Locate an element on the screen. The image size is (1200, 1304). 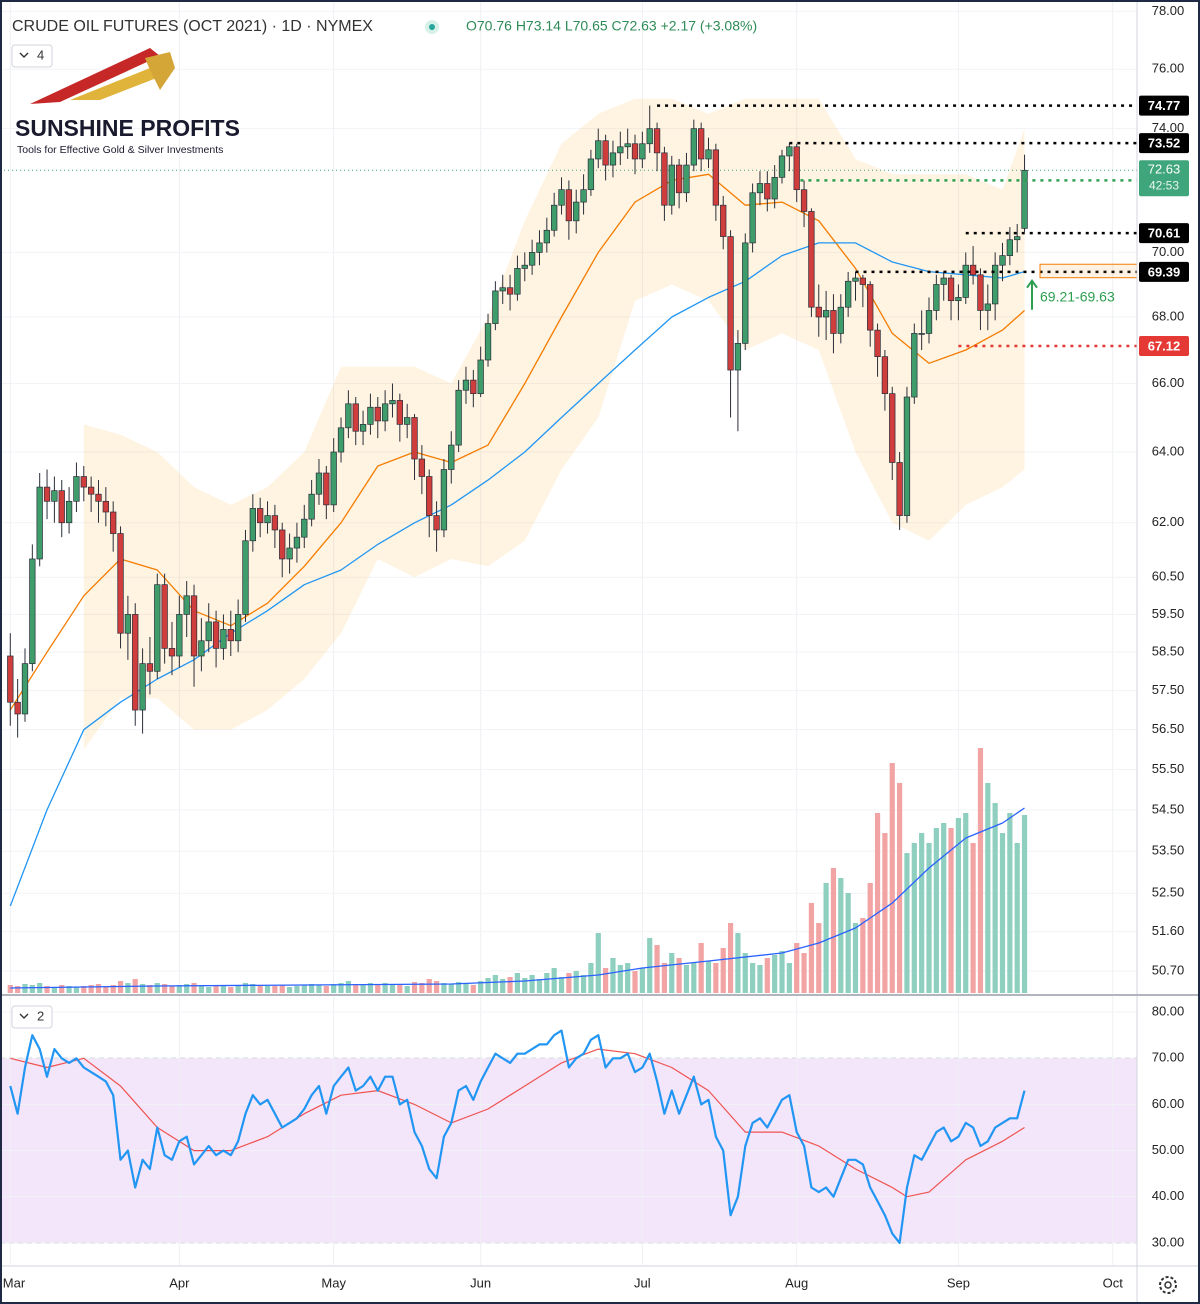
indicator-toggle: 4 is located at coordinates (32, 56).